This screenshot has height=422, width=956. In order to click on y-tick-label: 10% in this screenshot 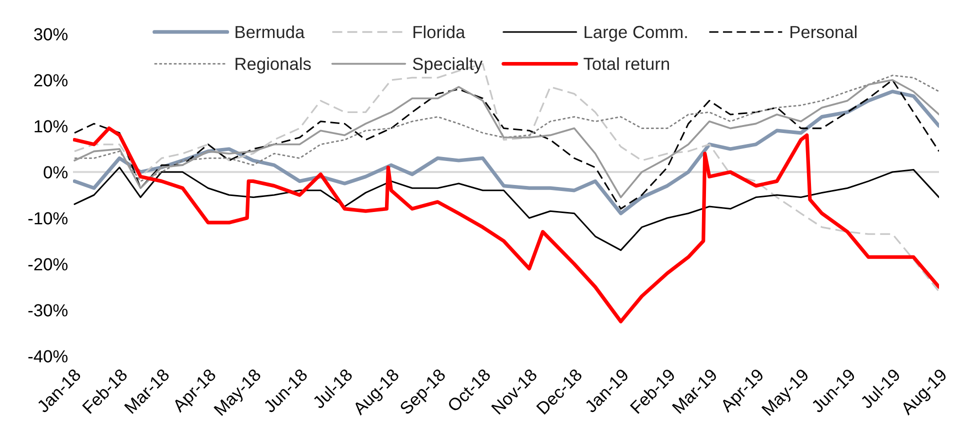, I will do `click(51, 126)`.